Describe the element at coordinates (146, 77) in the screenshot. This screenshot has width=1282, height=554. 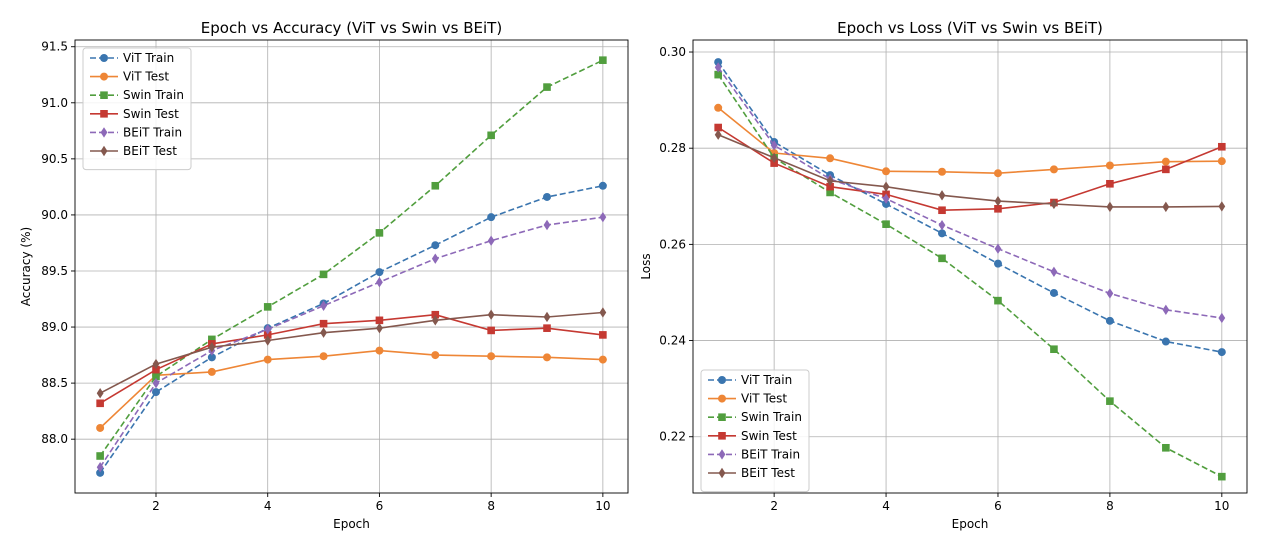
I see `legend-label: ViT Test` at that location.